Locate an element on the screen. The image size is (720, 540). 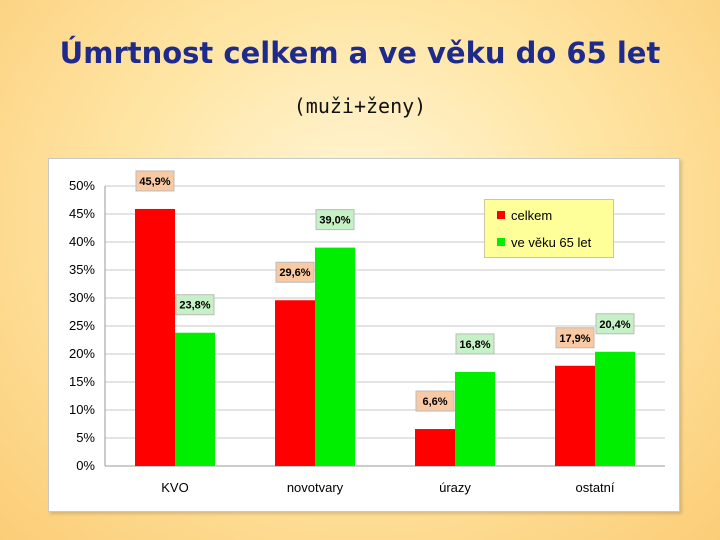
y-tick-label: 45% is located at coordinates (82, 213).